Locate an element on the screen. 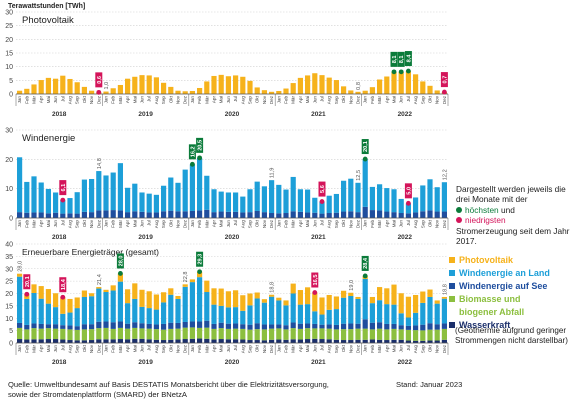 This screenshot has height=400, width=575. month-label: Sep is located at coordinates (250, 224).